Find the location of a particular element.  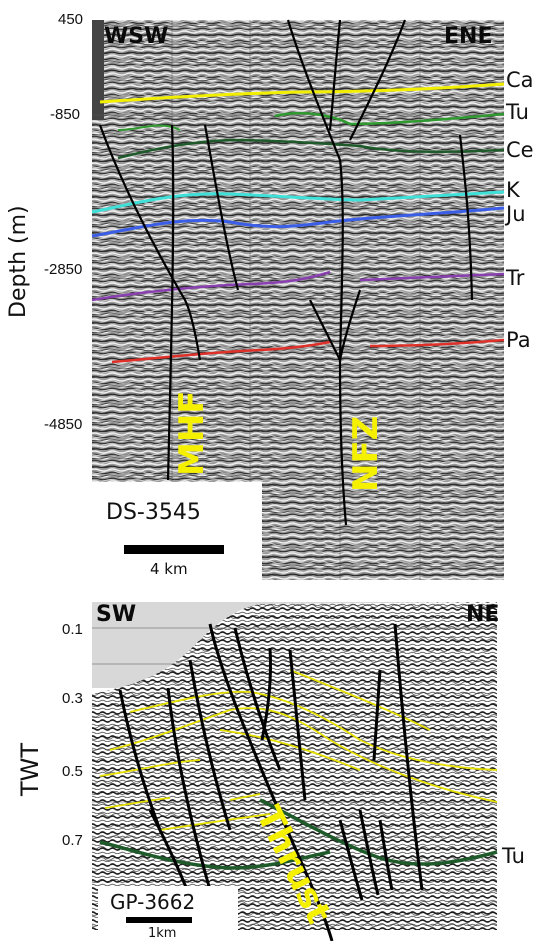

horizon-k-line is located at coordinates (298, 202).